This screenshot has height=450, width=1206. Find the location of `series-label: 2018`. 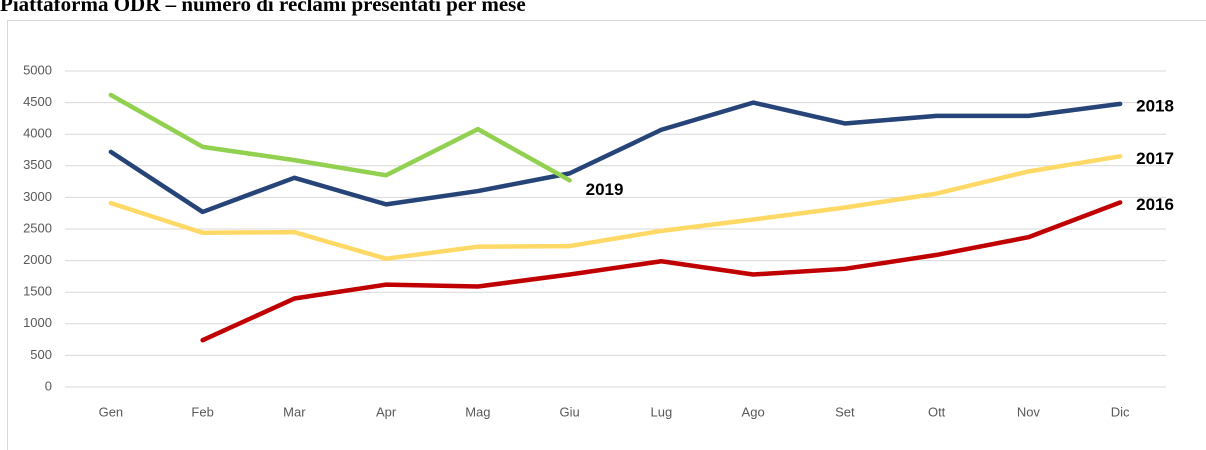

series-label: 2018 is located at coordinates (1155, 105).